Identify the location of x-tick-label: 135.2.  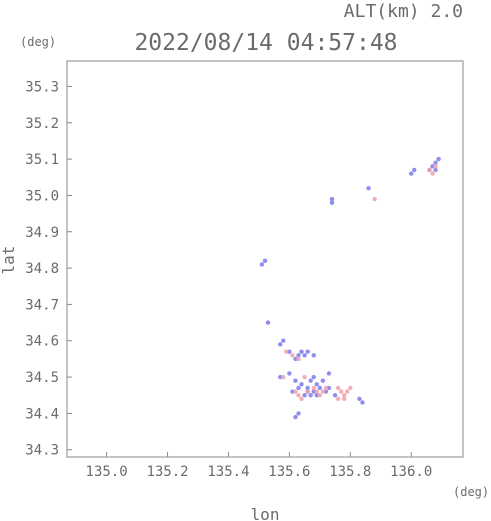
(167, 472).